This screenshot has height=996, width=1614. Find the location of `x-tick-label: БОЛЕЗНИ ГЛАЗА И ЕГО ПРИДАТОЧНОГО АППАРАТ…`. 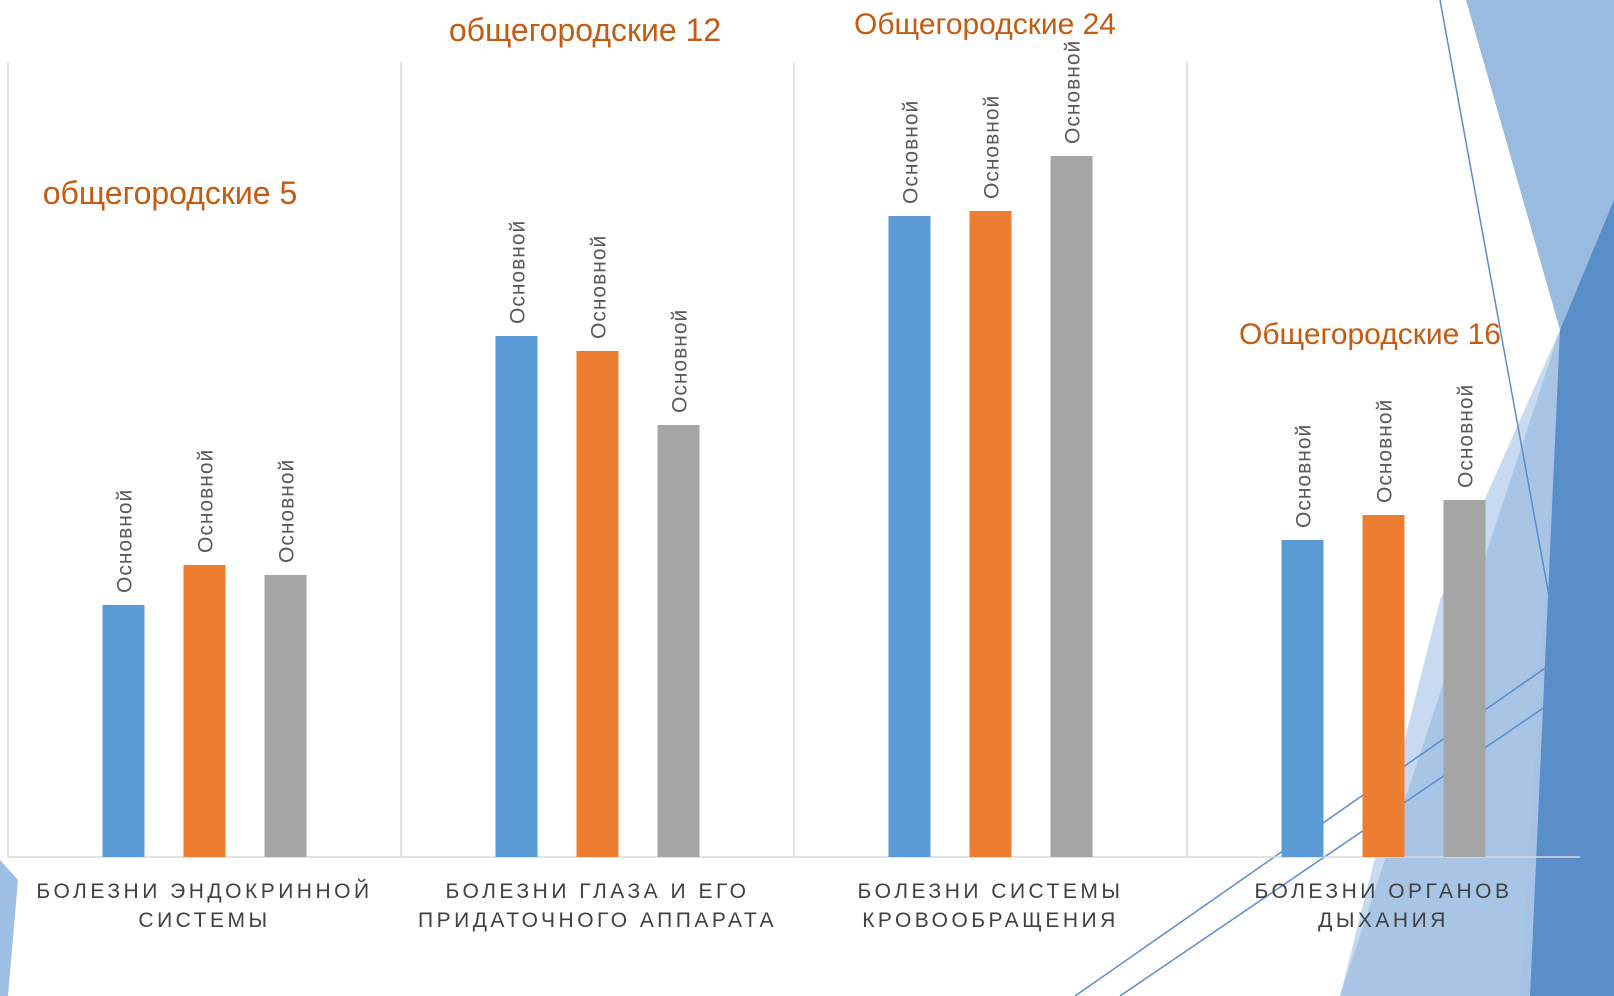

x-tick-label: БОЛЕЗНИ ГЛАЗА И ЕГО ПРИДАТОЧНОГО АППАРАТ… is located at coordinates (597, 906).